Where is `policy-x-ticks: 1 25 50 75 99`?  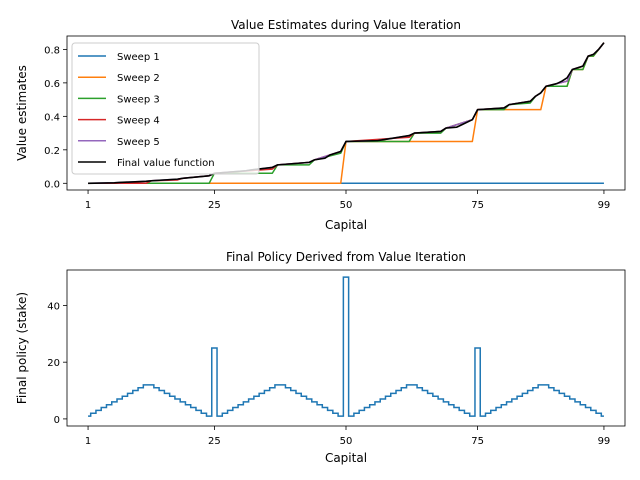 policy-x-ticks: 1 25 50 75 99 is located at coordinates (347, 436).